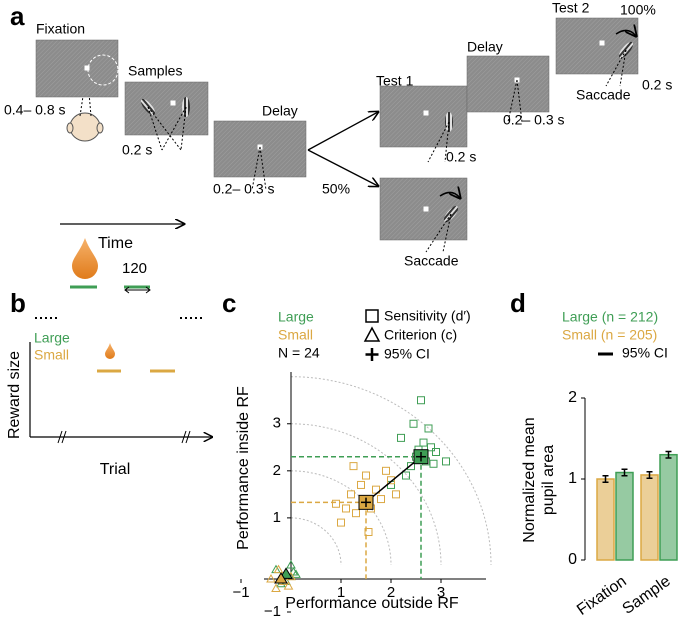  Describe the element at coordinates (395, 81) in the screenshot. I see `label: Test 1` at that location.